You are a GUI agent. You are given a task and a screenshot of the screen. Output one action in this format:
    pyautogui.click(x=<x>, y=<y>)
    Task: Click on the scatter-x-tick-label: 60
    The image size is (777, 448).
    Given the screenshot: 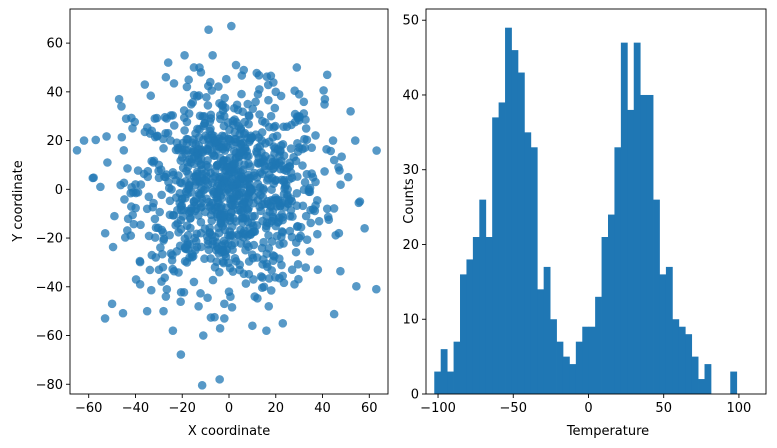 What is the action you would take?
    pyautogui.click(x=369, y=408)
    